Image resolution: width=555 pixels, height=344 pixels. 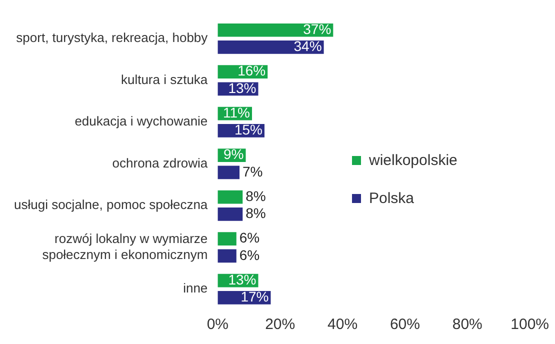 I want to click on data-label: 16%, so click(x=252, y=70).